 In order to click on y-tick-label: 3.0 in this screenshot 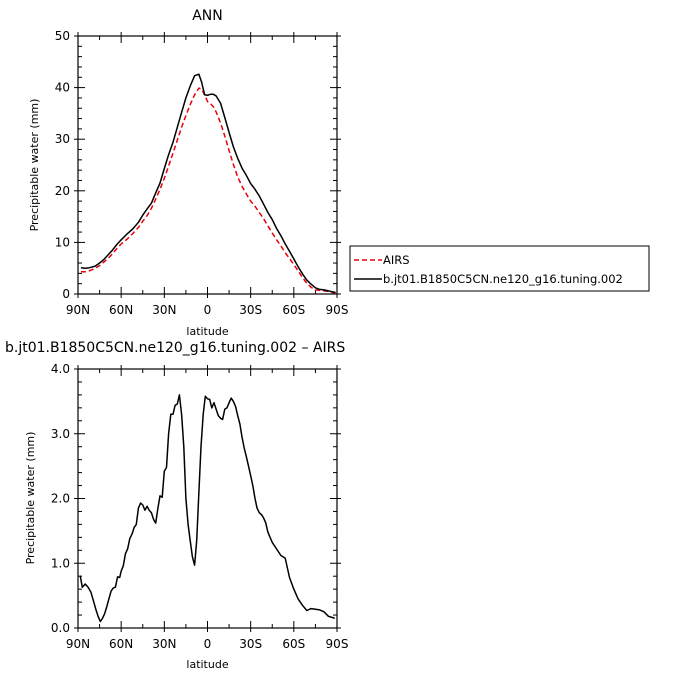, I will do `click(60, 434)`.